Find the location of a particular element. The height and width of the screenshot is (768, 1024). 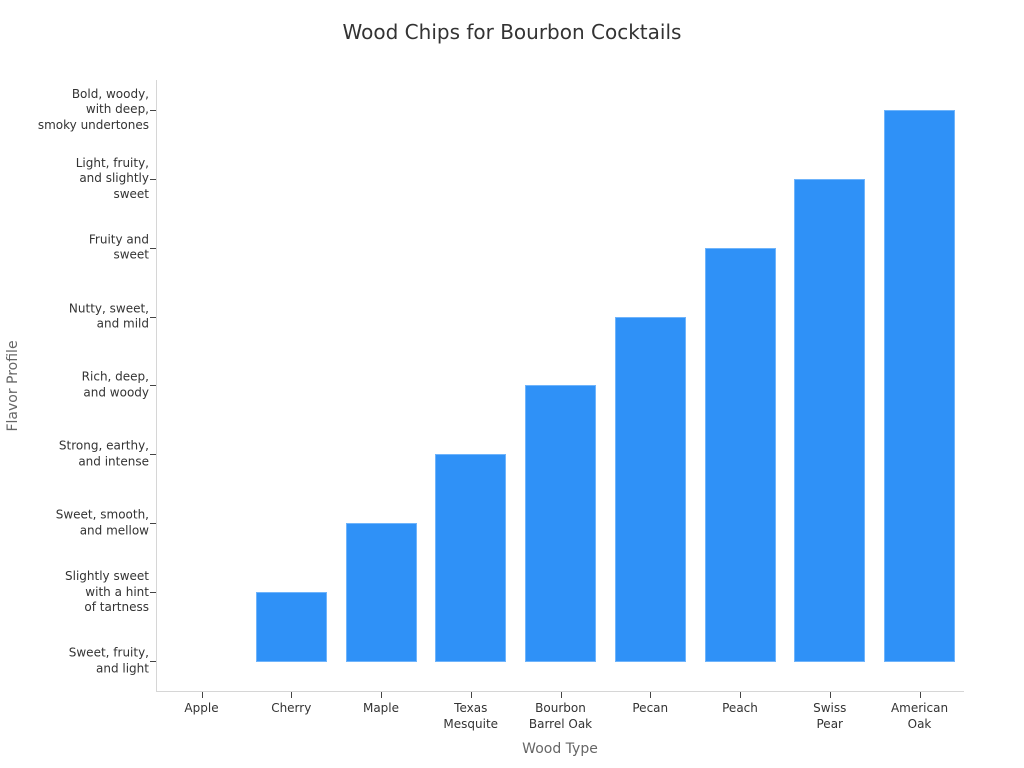

x-axis-line is located at coordinates (560, 691).